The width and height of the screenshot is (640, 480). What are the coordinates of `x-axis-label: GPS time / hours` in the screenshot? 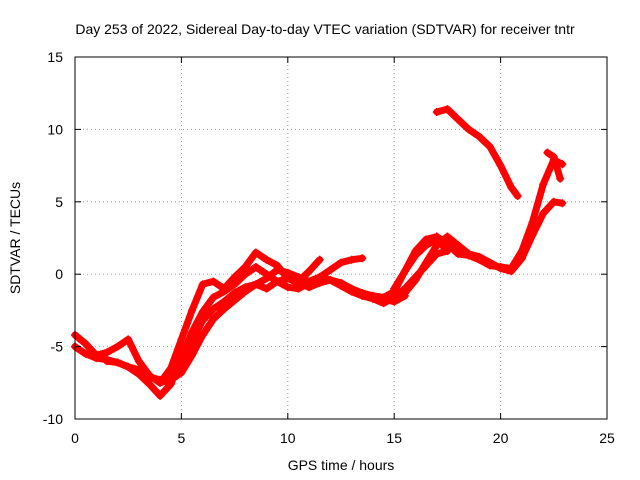 It's located at (341, 465).